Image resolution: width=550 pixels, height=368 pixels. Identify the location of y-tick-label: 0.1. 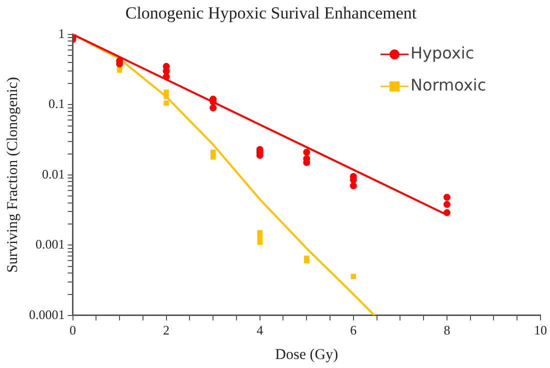
(56, 104).